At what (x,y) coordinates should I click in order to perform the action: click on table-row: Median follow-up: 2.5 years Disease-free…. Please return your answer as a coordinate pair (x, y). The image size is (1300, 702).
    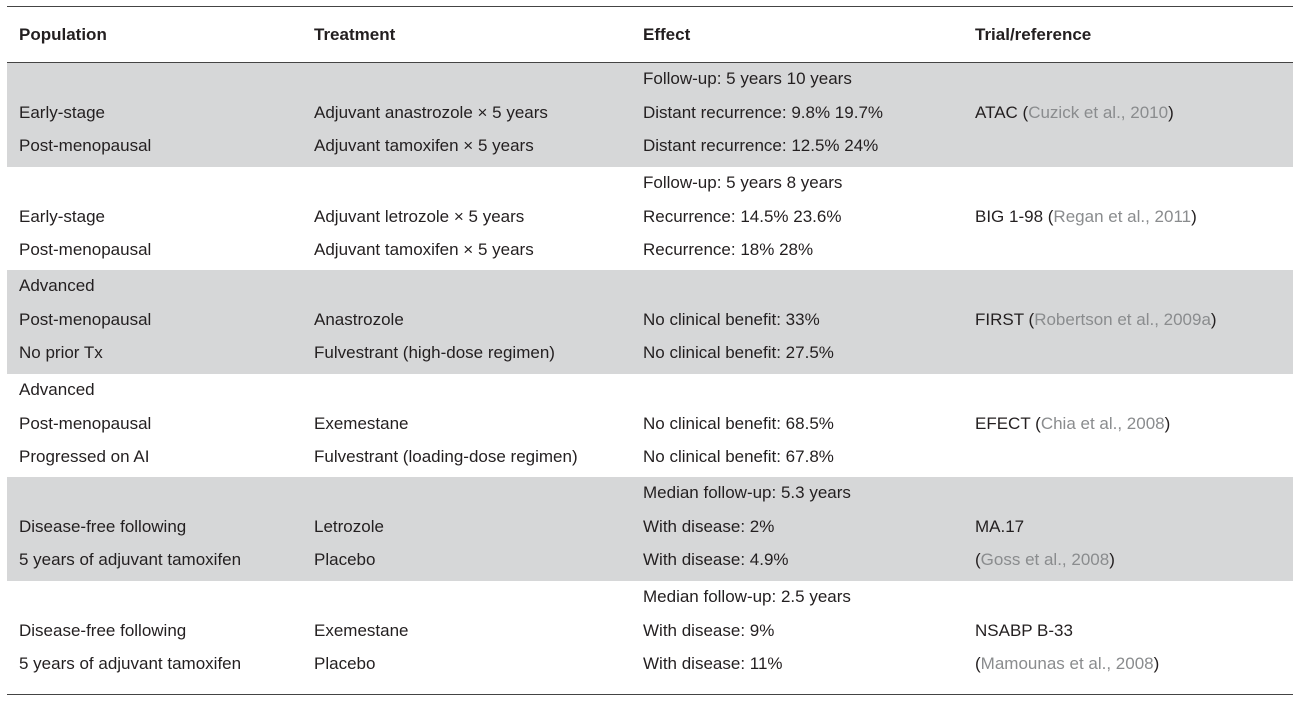
    Looking at the image, I should click on (650, 633).